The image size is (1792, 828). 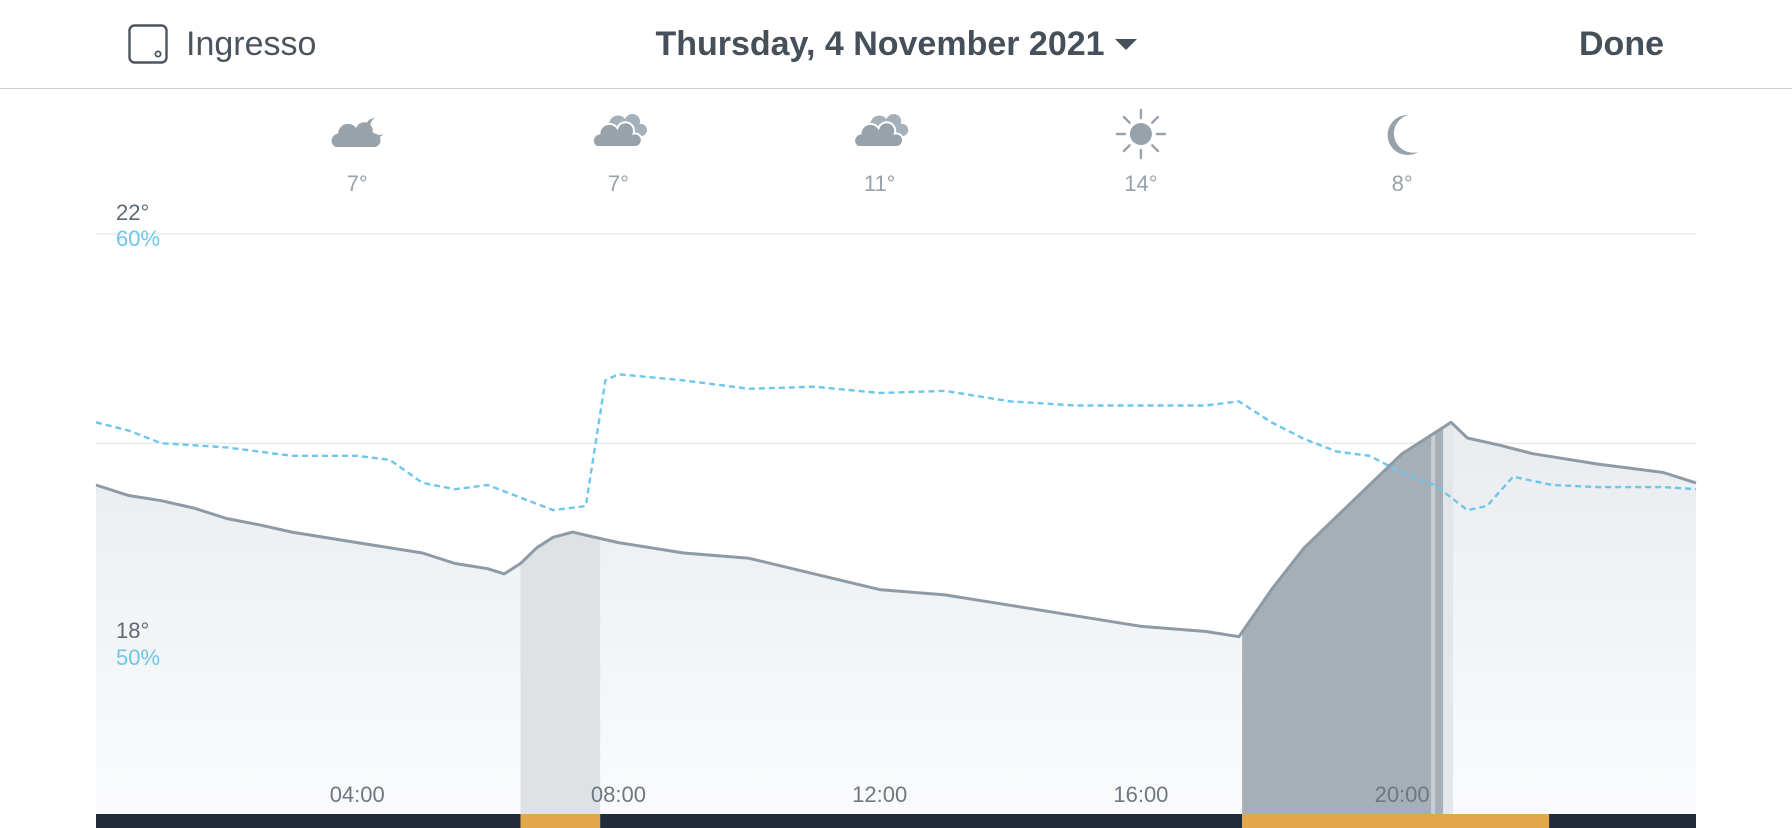 I want to click on top-bar: Ingresso Thursday, 4 November 2021 Done, so click(x=896, y=44).